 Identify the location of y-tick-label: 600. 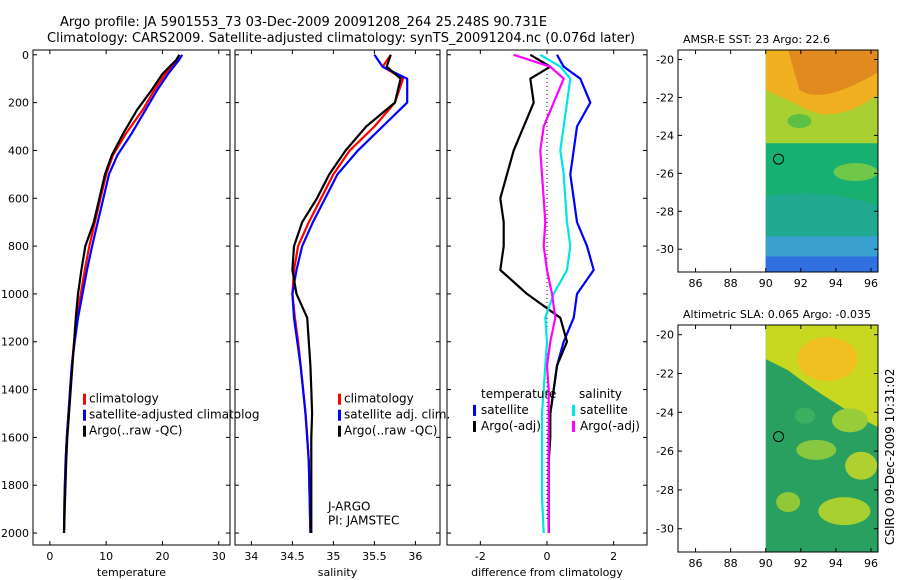
(18, 198).